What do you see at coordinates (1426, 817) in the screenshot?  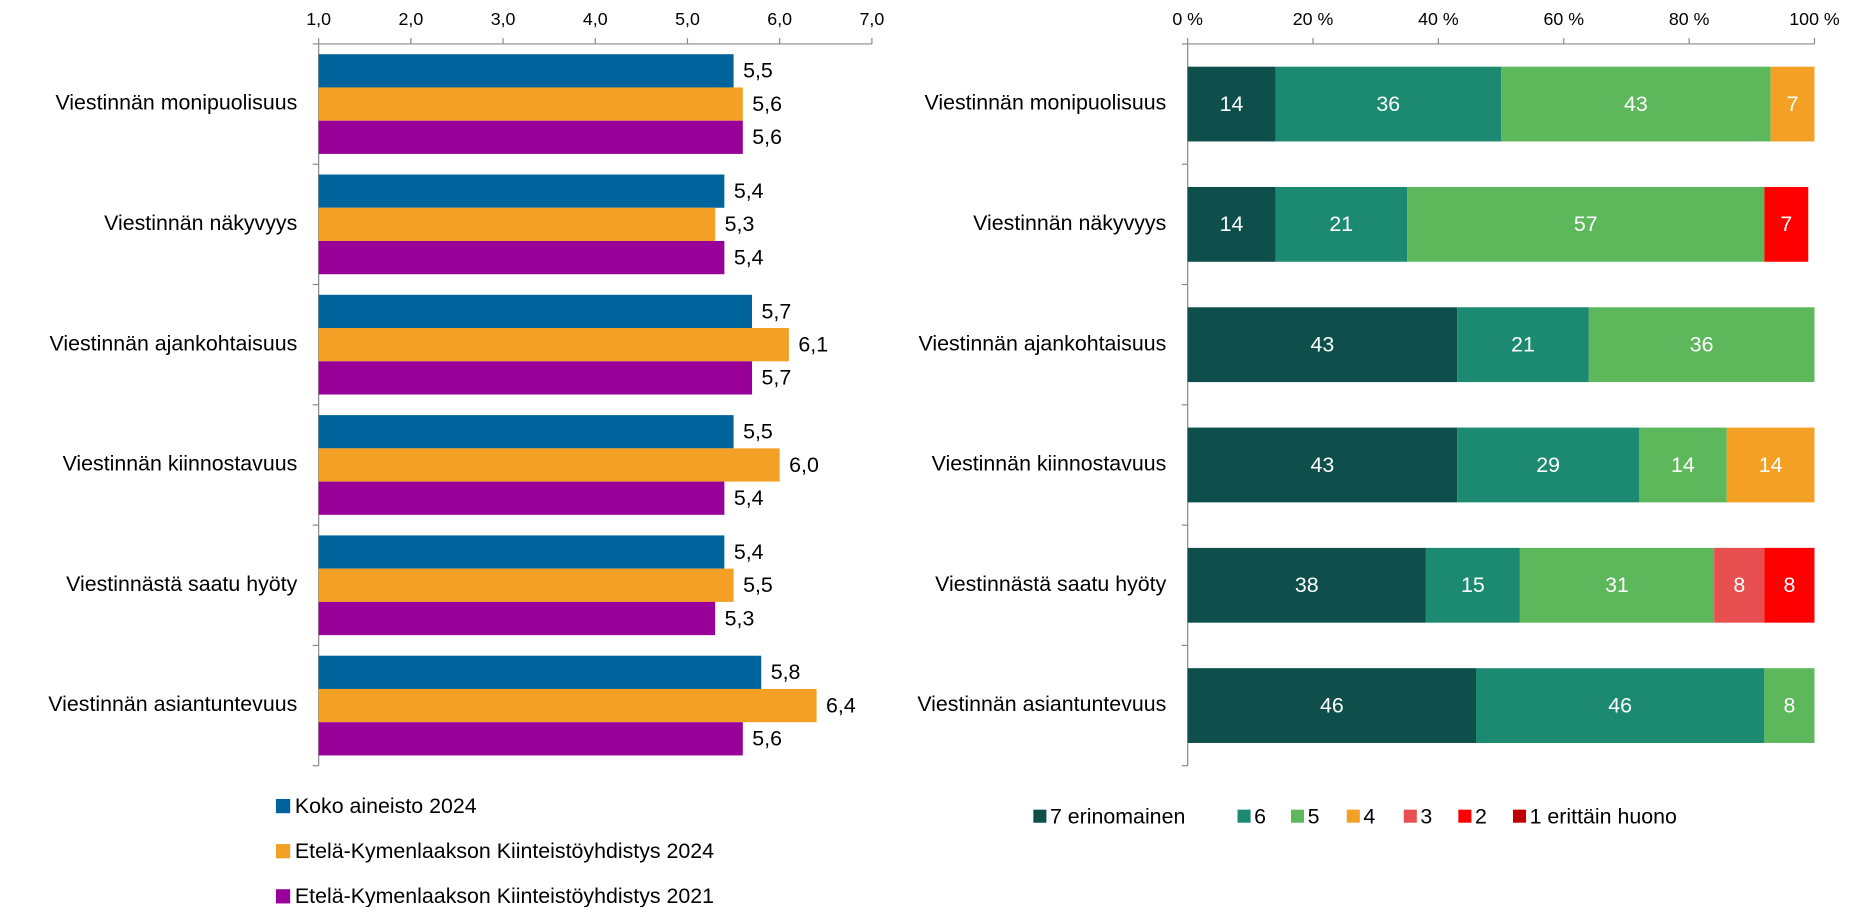 I see `legend-label: 3` at bounding box center [1426, 817].